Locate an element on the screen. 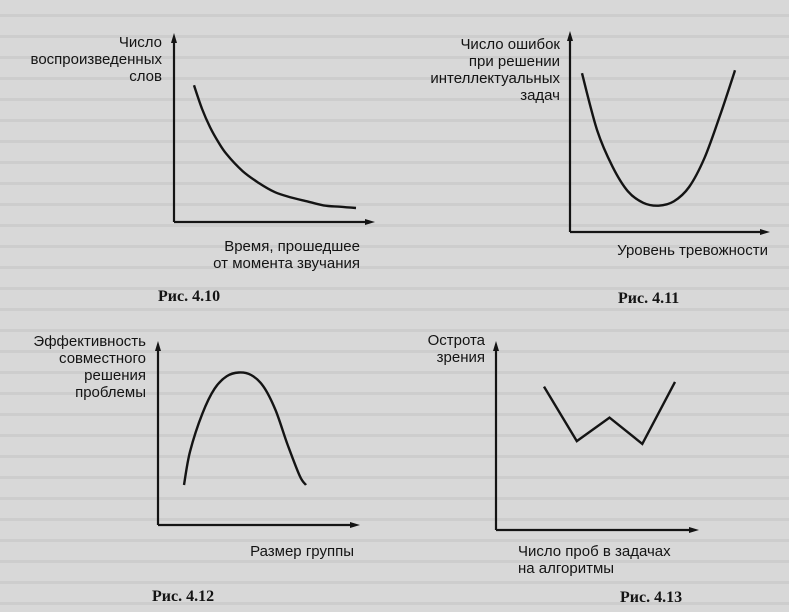 Image resolution: width=789 pixels, height=612 pixels. fig-4-13-xlabel-line: на алгоритмы is located at coordinates (566, 568).